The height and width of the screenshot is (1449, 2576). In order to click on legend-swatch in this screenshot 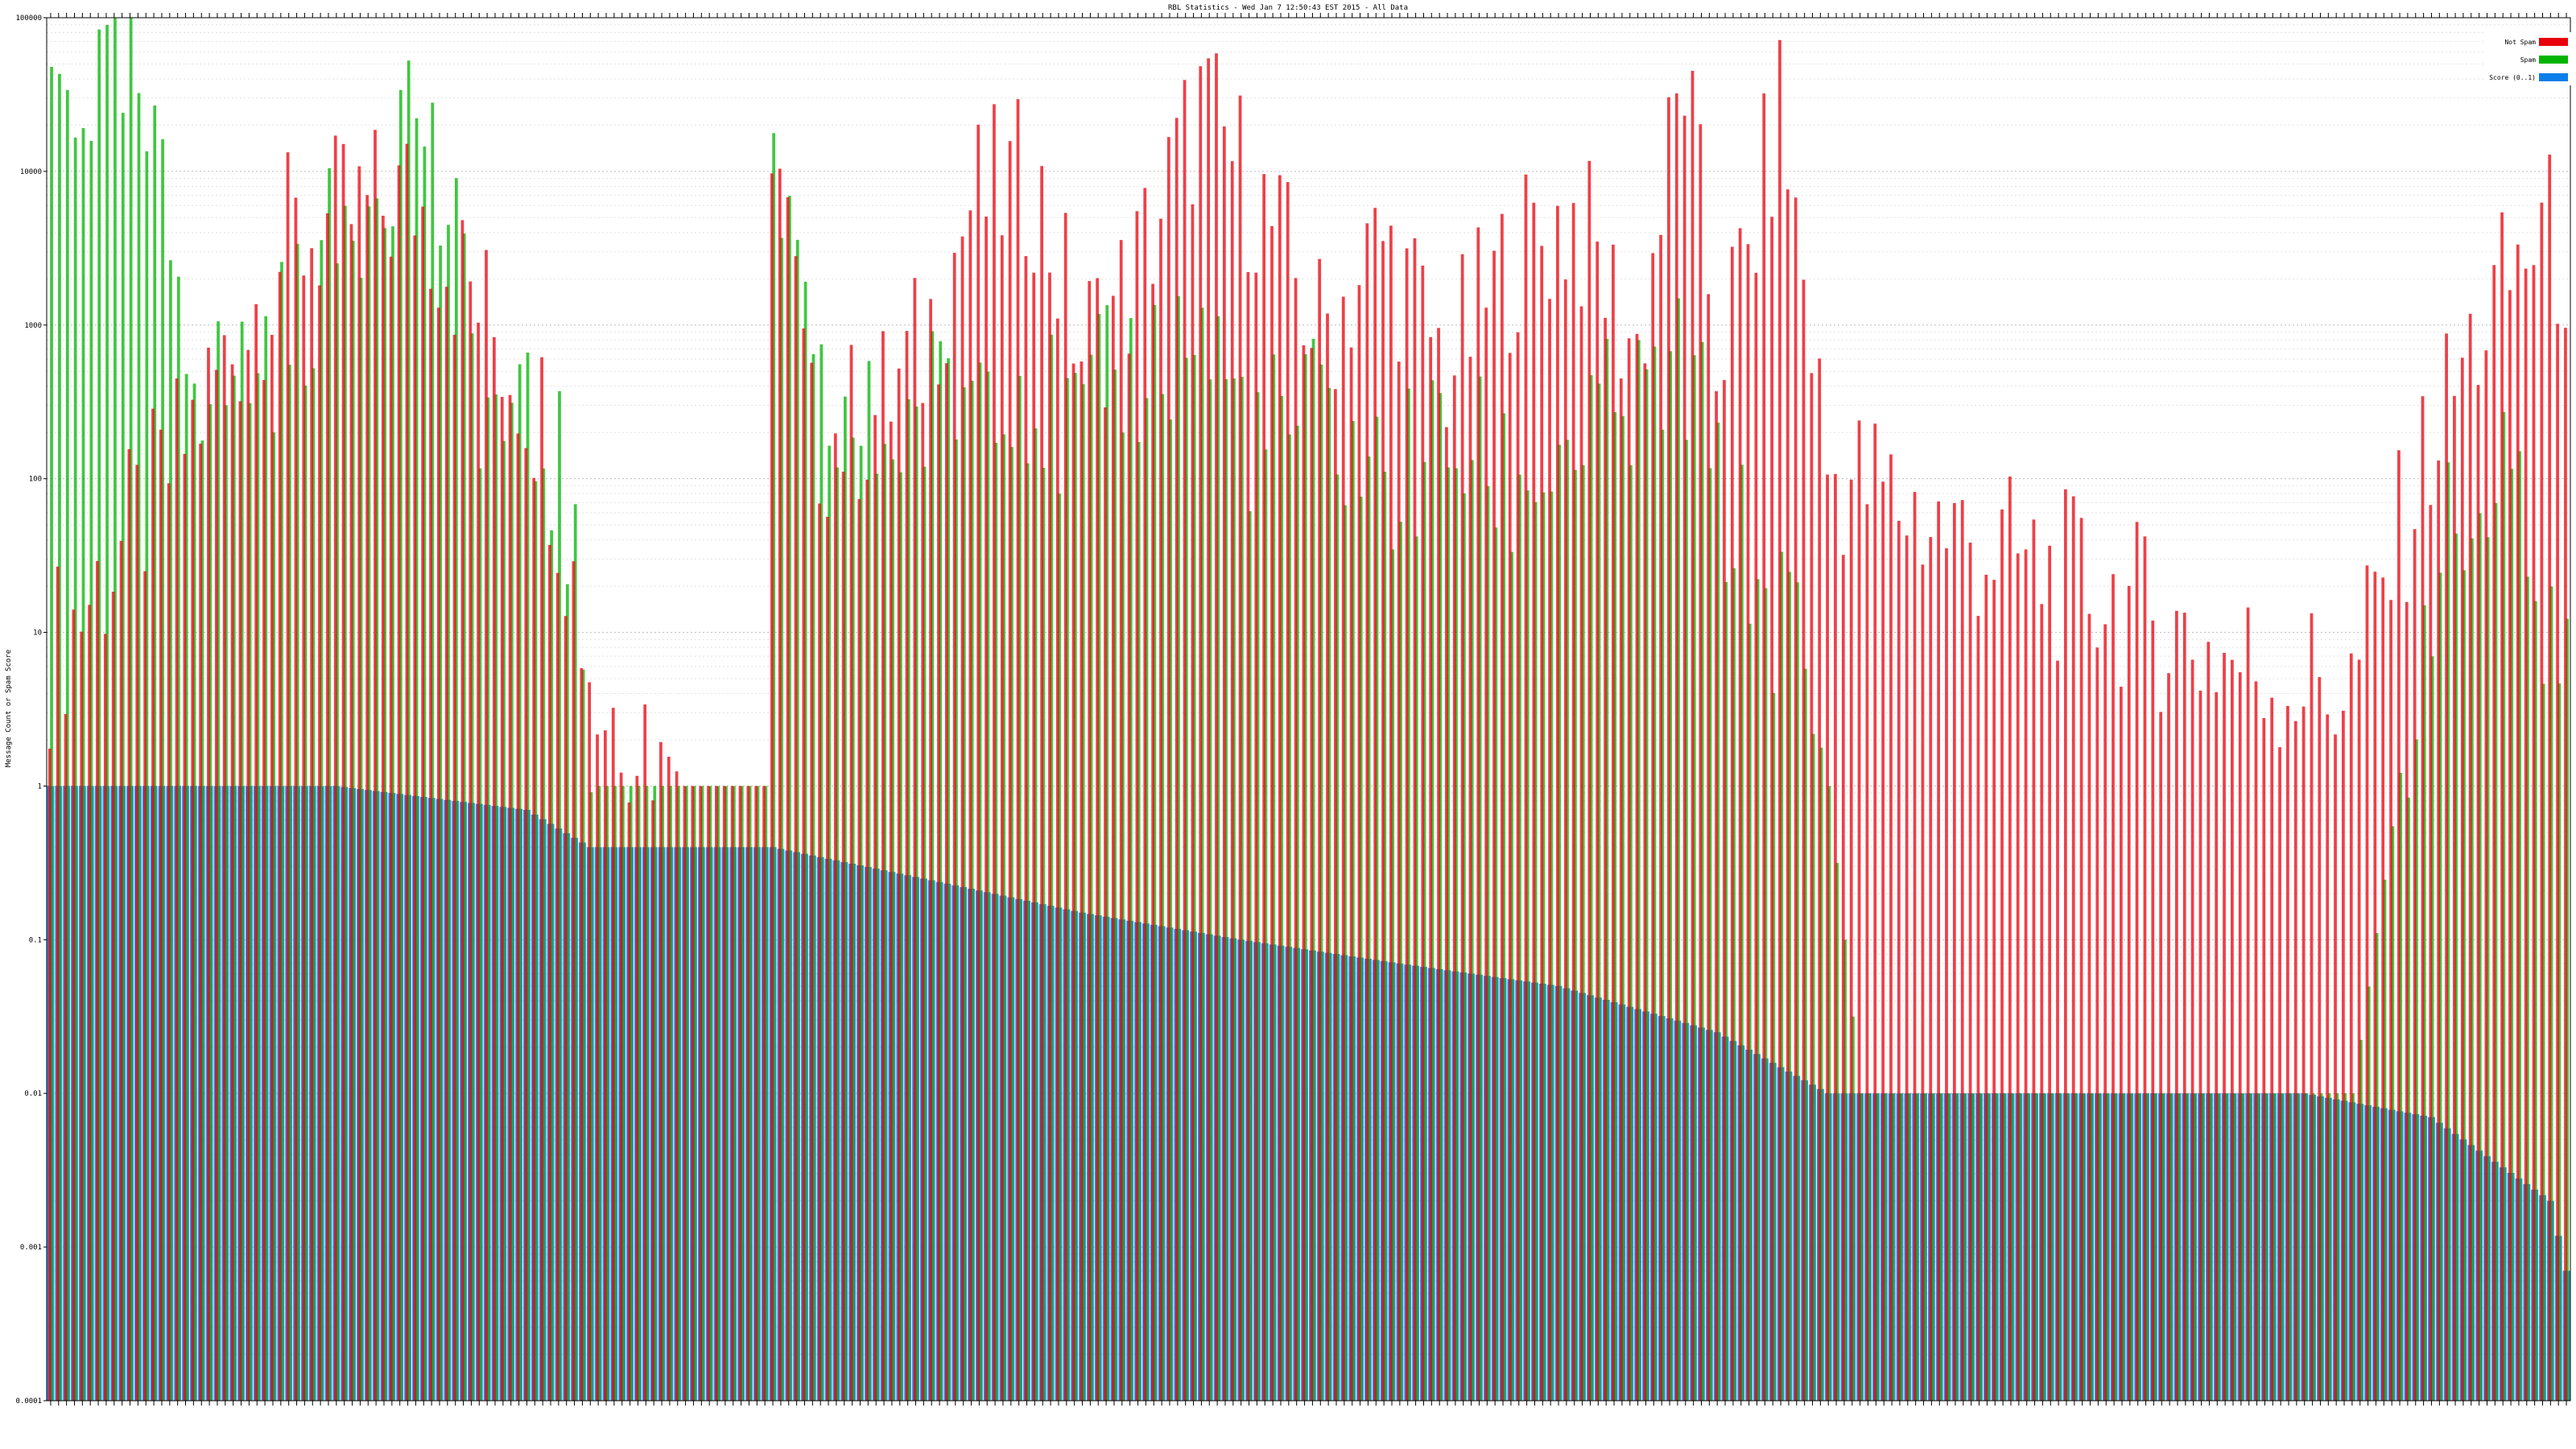, I will do `click(2553, 60)`.